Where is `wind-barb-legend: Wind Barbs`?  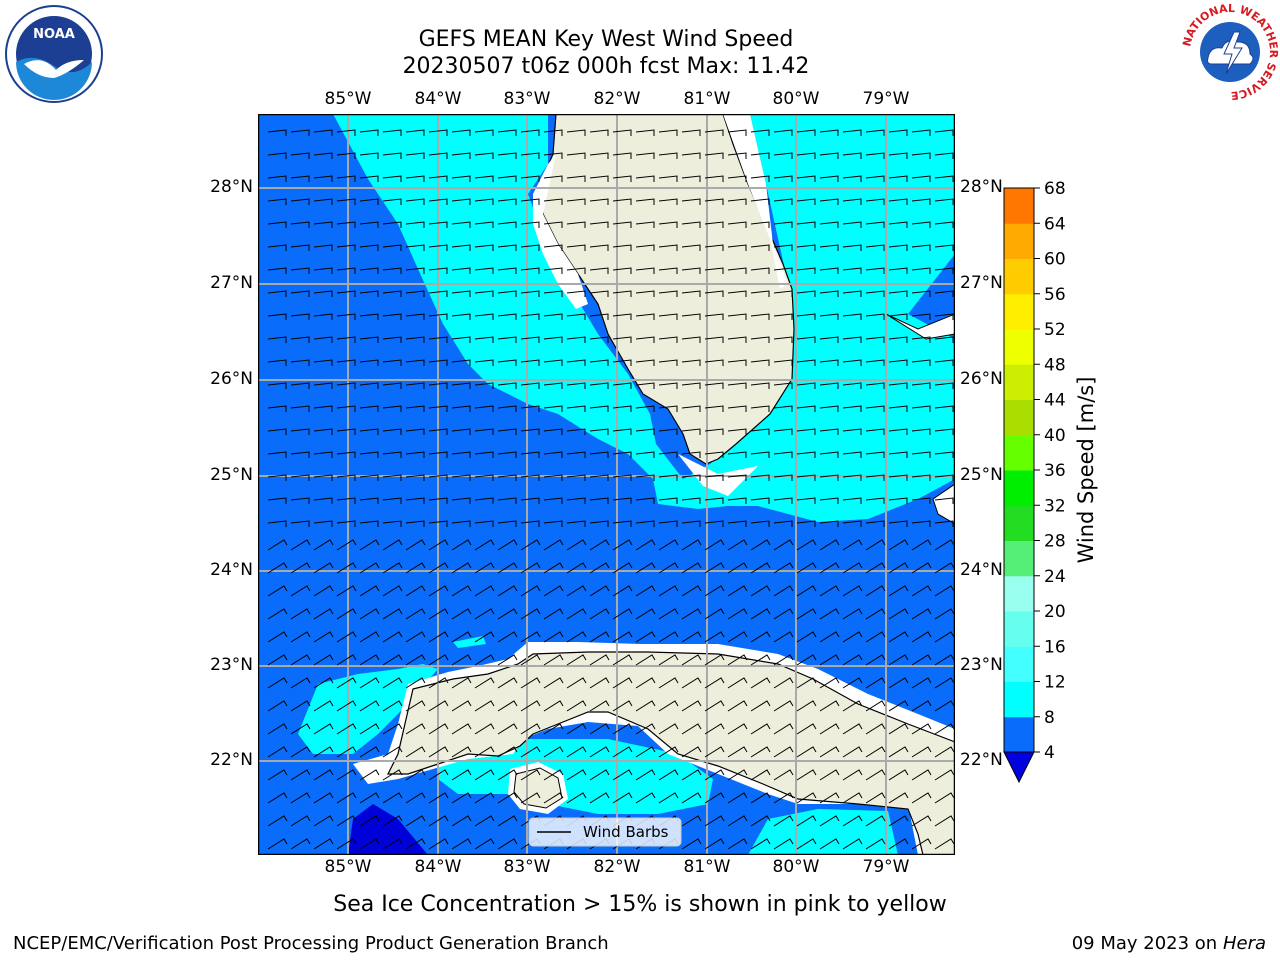
wind-barb-legend: Wind Barbs is located at coordinates (605, 832).